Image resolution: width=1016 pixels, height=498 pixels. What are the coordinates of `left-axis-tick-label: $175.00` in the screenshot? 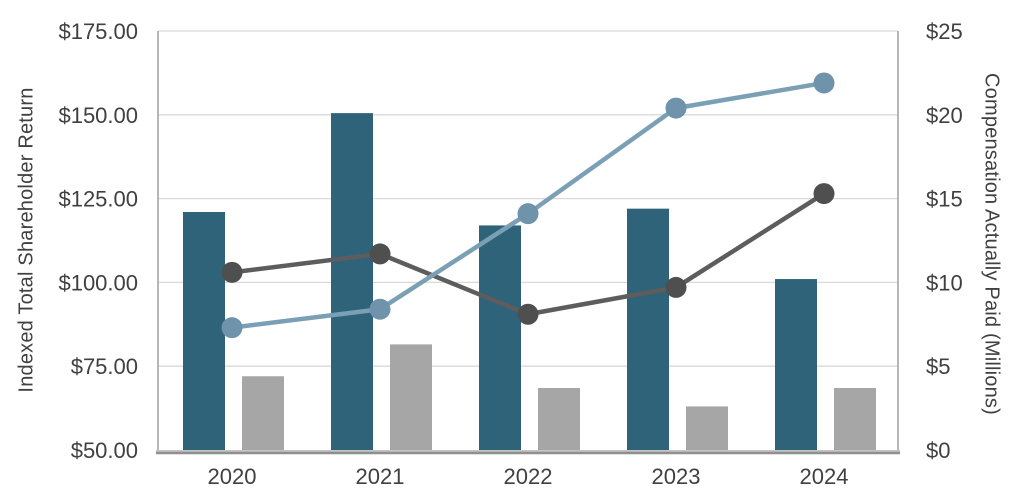 It's located at (98, 31).